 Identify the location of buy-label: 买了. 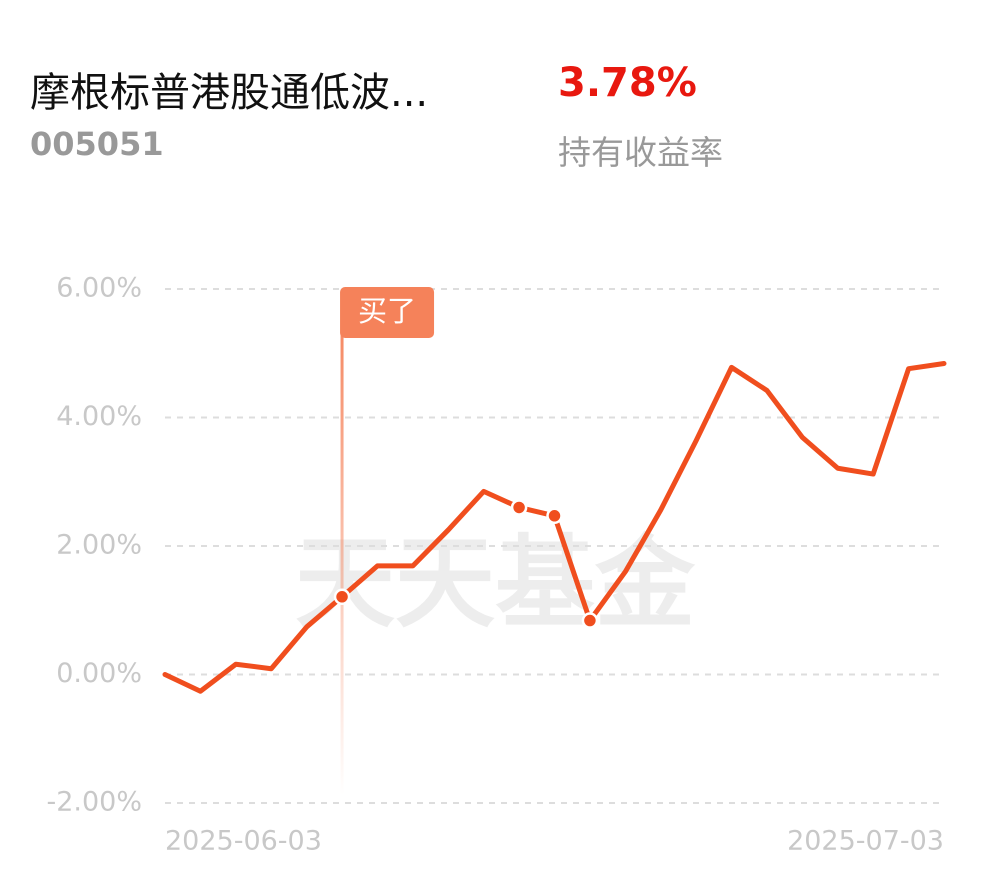
(387, 311).